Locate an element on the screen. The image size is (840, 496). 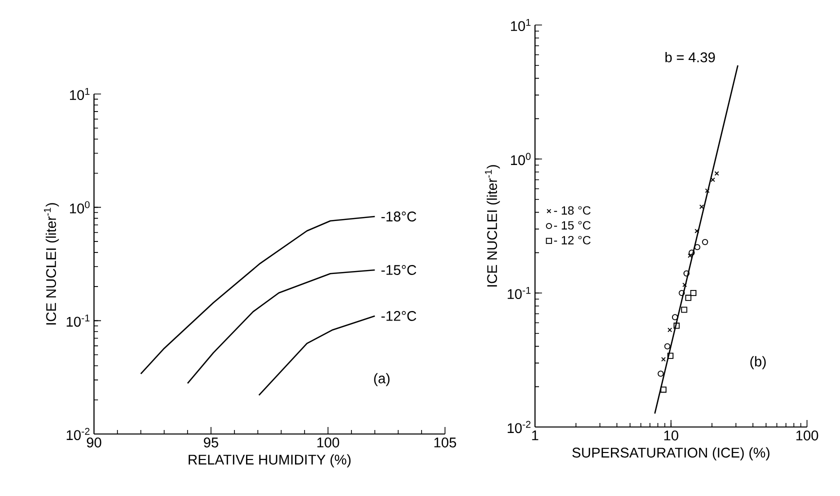
x-tick-label: 10 is located at coordinates (671, 435).